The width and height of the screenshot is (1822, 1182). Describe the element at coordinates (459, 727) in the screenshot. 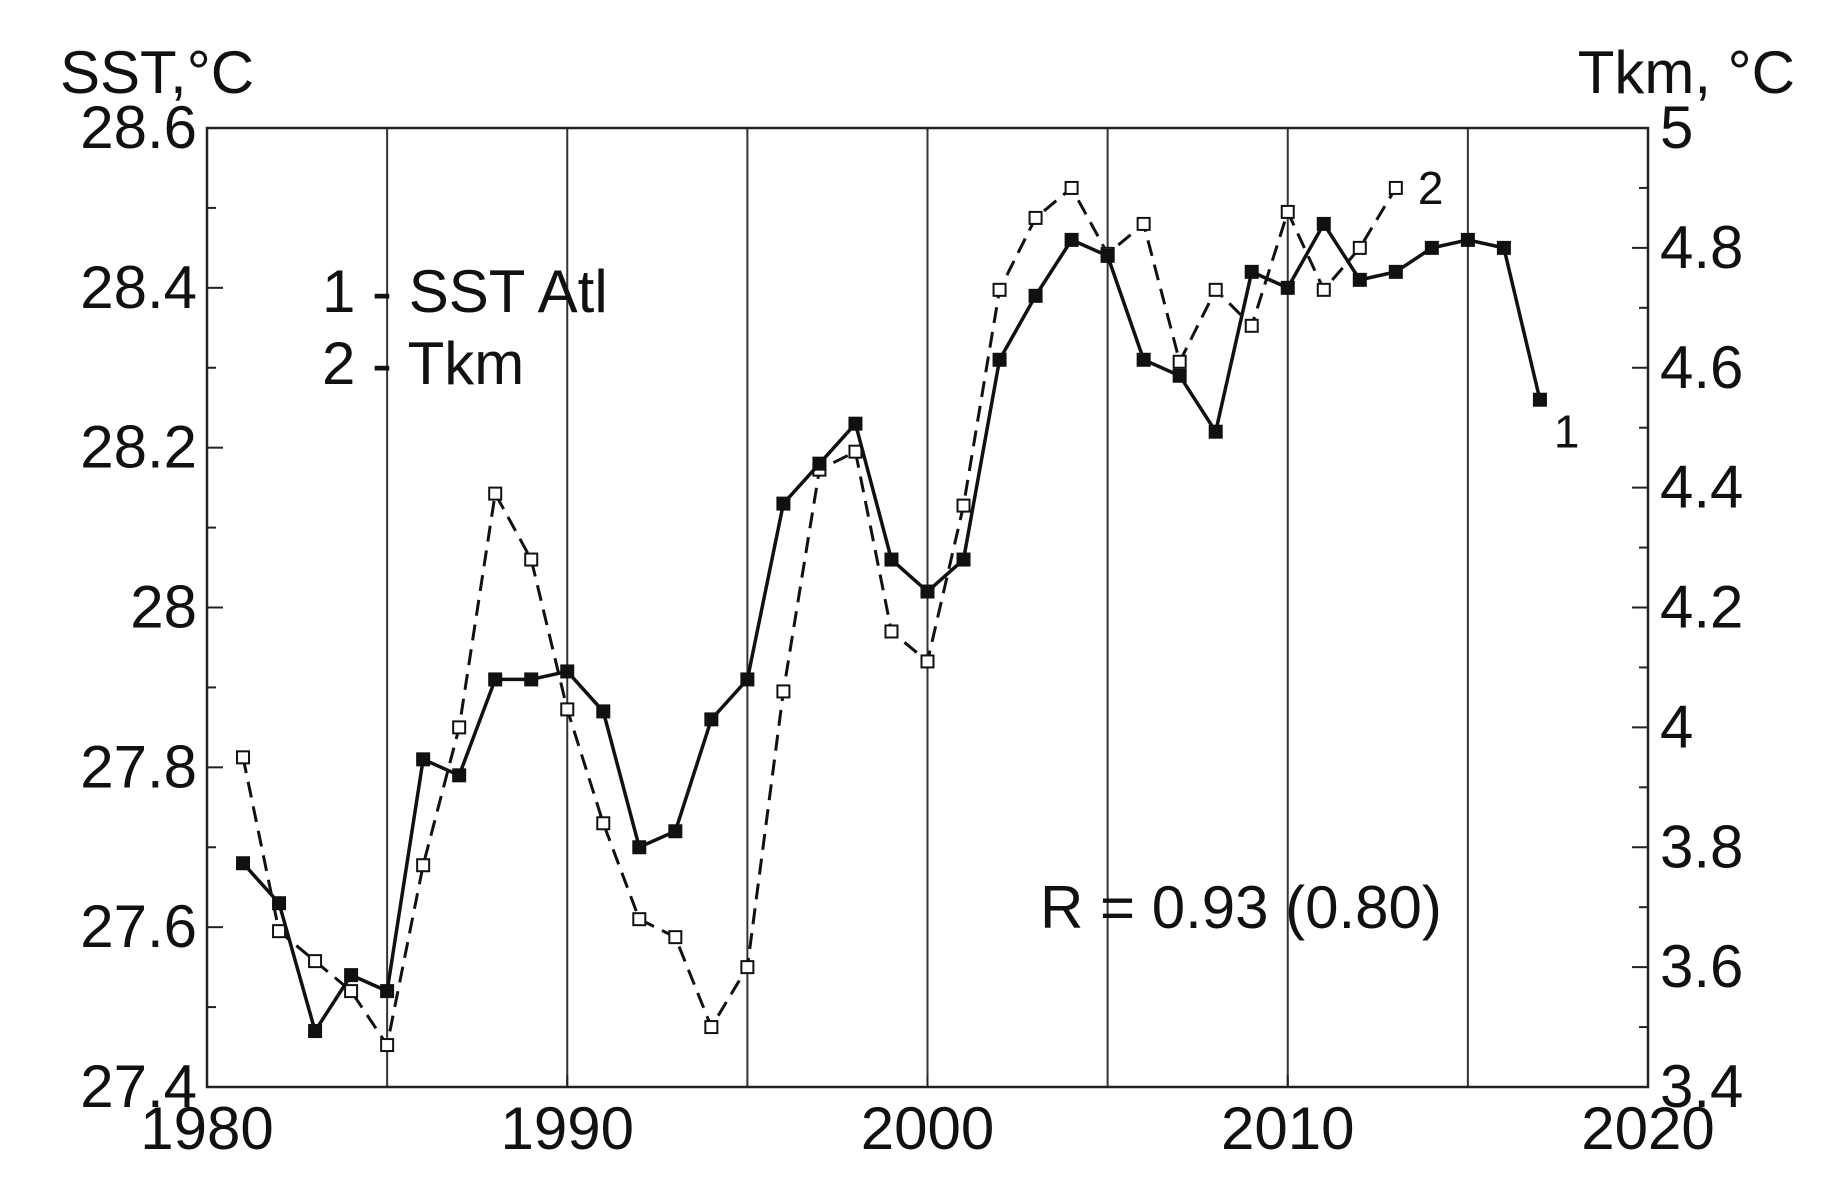

I see `tkm-point-1987` at that location.